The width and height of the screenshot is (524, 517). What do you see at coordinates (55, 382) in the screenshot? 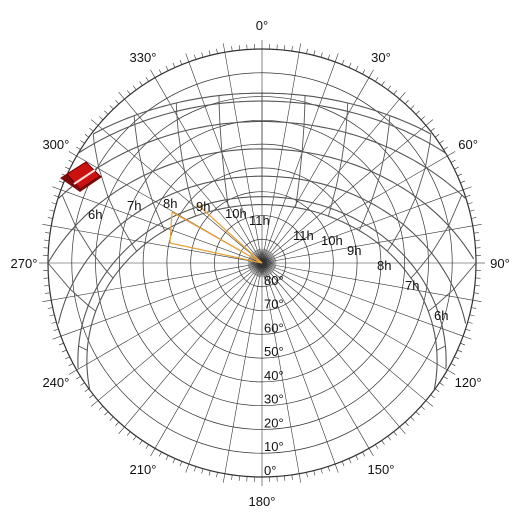
I see `azimuth-label: 240°` at bounding box center [55, 382].